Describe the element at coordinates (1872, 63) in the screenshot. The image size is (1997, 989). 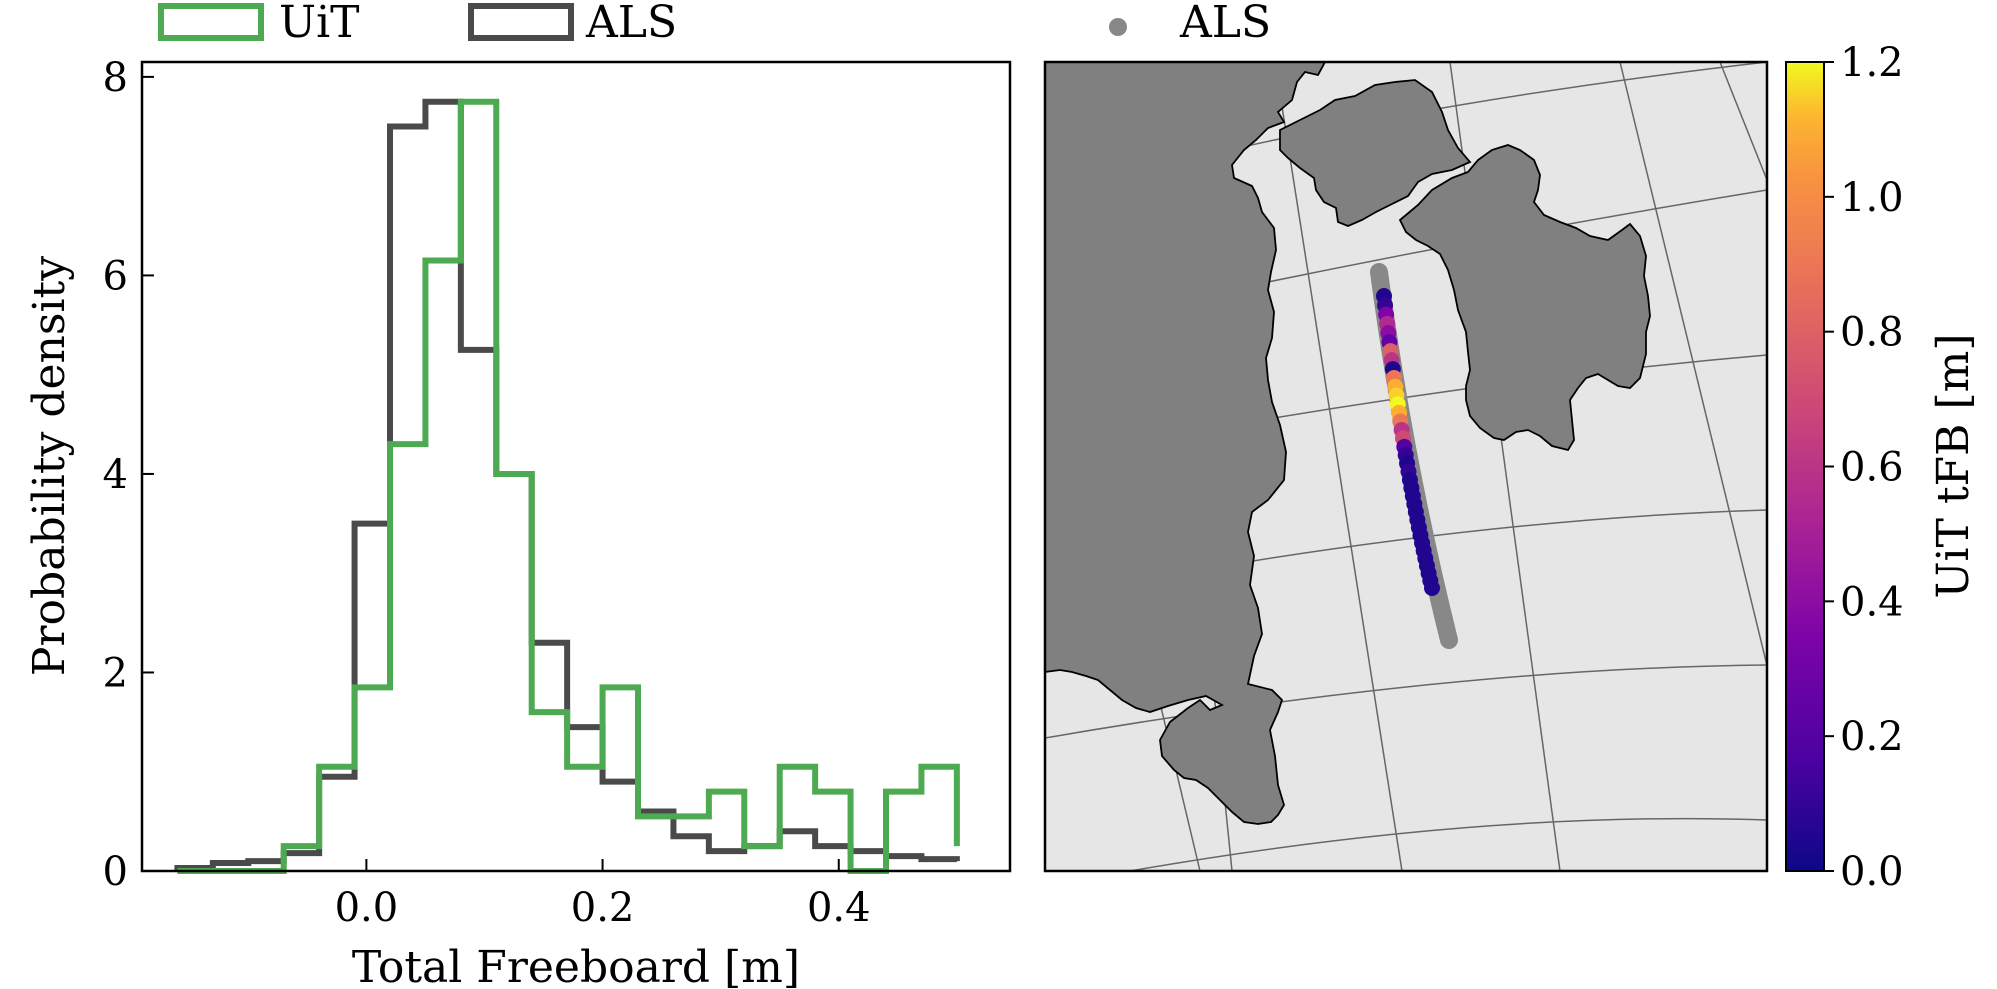
I see `colorbar-tick-label: 1.2` at that location.